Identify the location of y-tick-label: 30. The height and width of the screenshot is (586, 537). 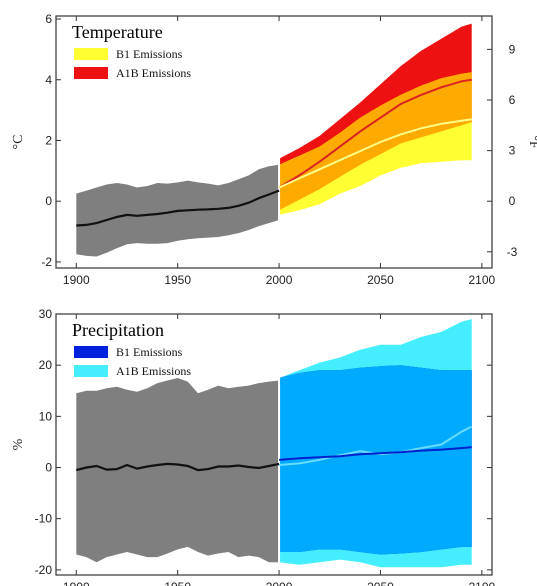
(46, 314).